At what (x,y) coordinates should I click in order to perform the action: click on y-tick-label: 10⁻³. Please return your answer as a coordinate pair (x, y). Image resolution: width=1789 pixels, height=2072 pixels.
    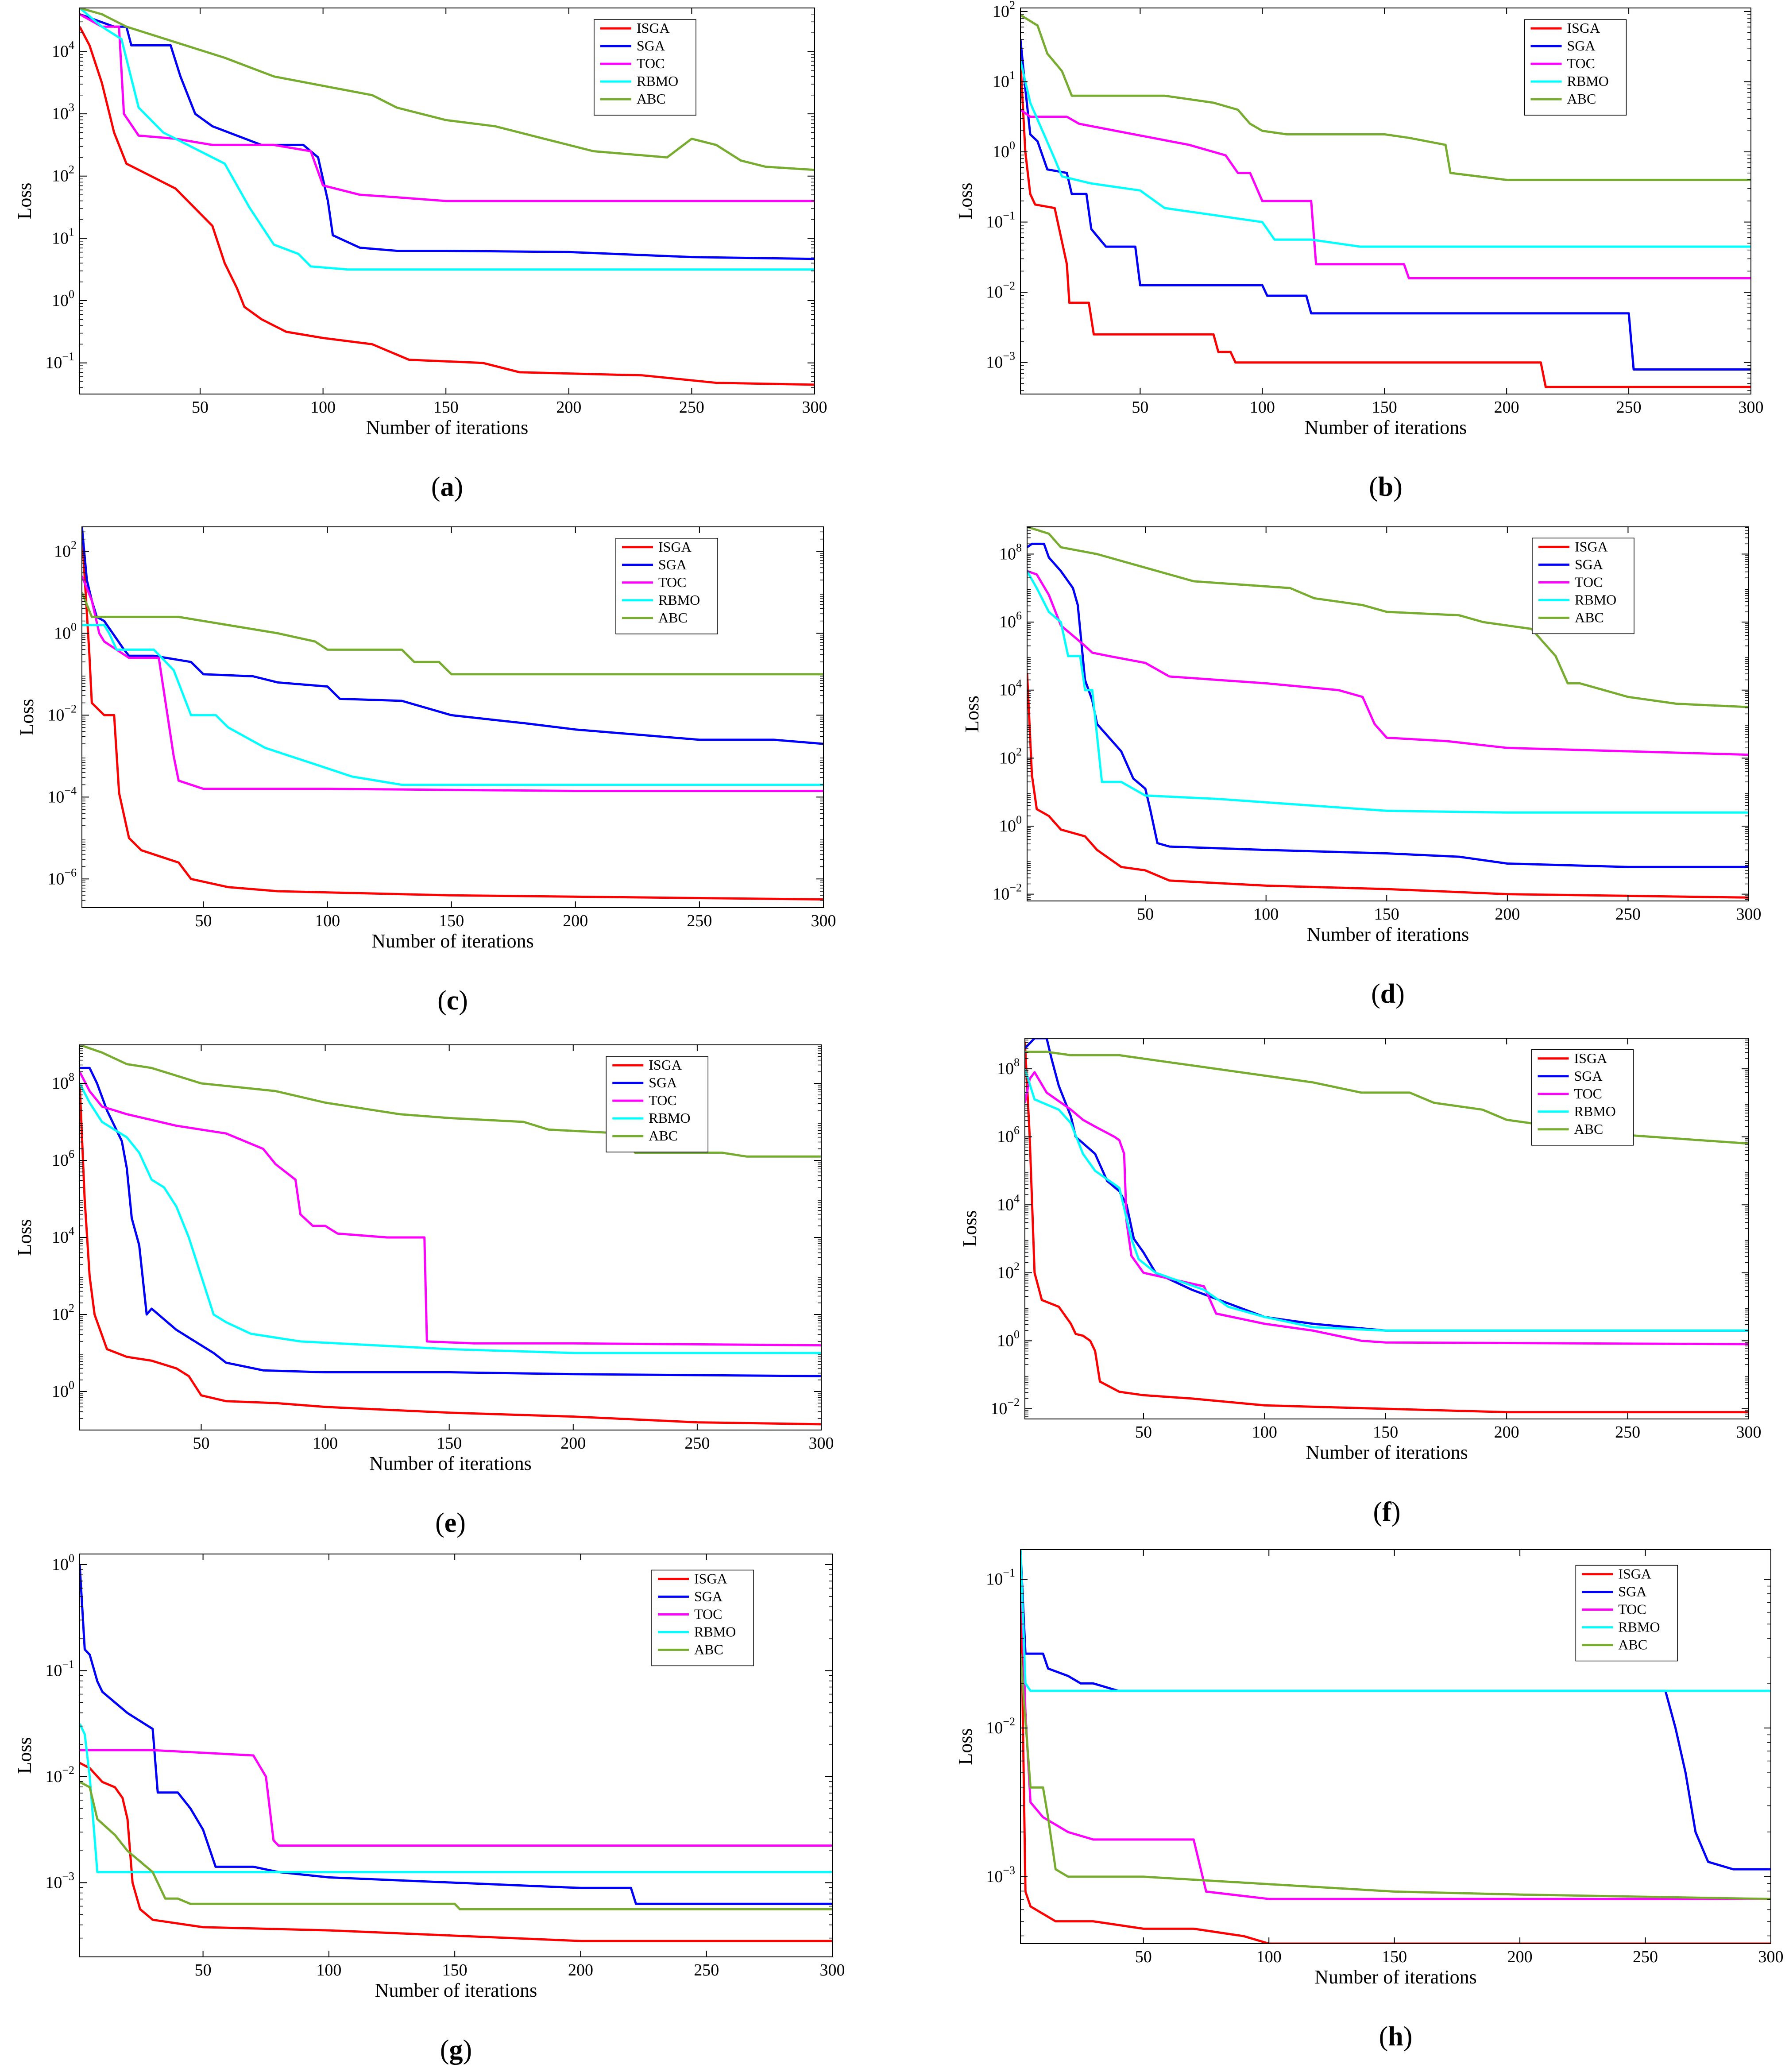
    Looking at the image, I should click on (59, 1881).